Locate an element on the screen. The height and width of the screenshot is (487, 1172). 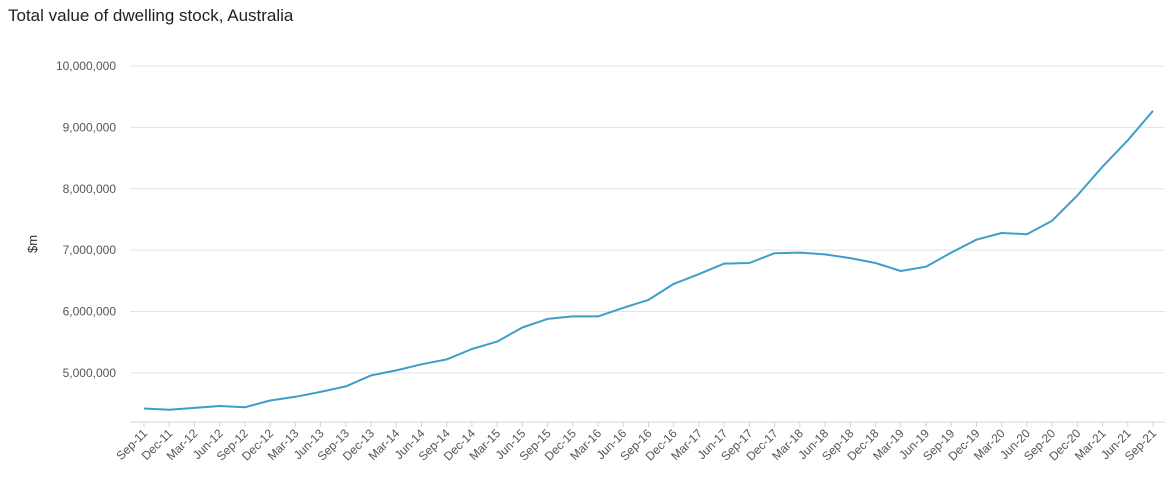
y-tick-label: 10,000,000 is located at coordinates (86, 66).